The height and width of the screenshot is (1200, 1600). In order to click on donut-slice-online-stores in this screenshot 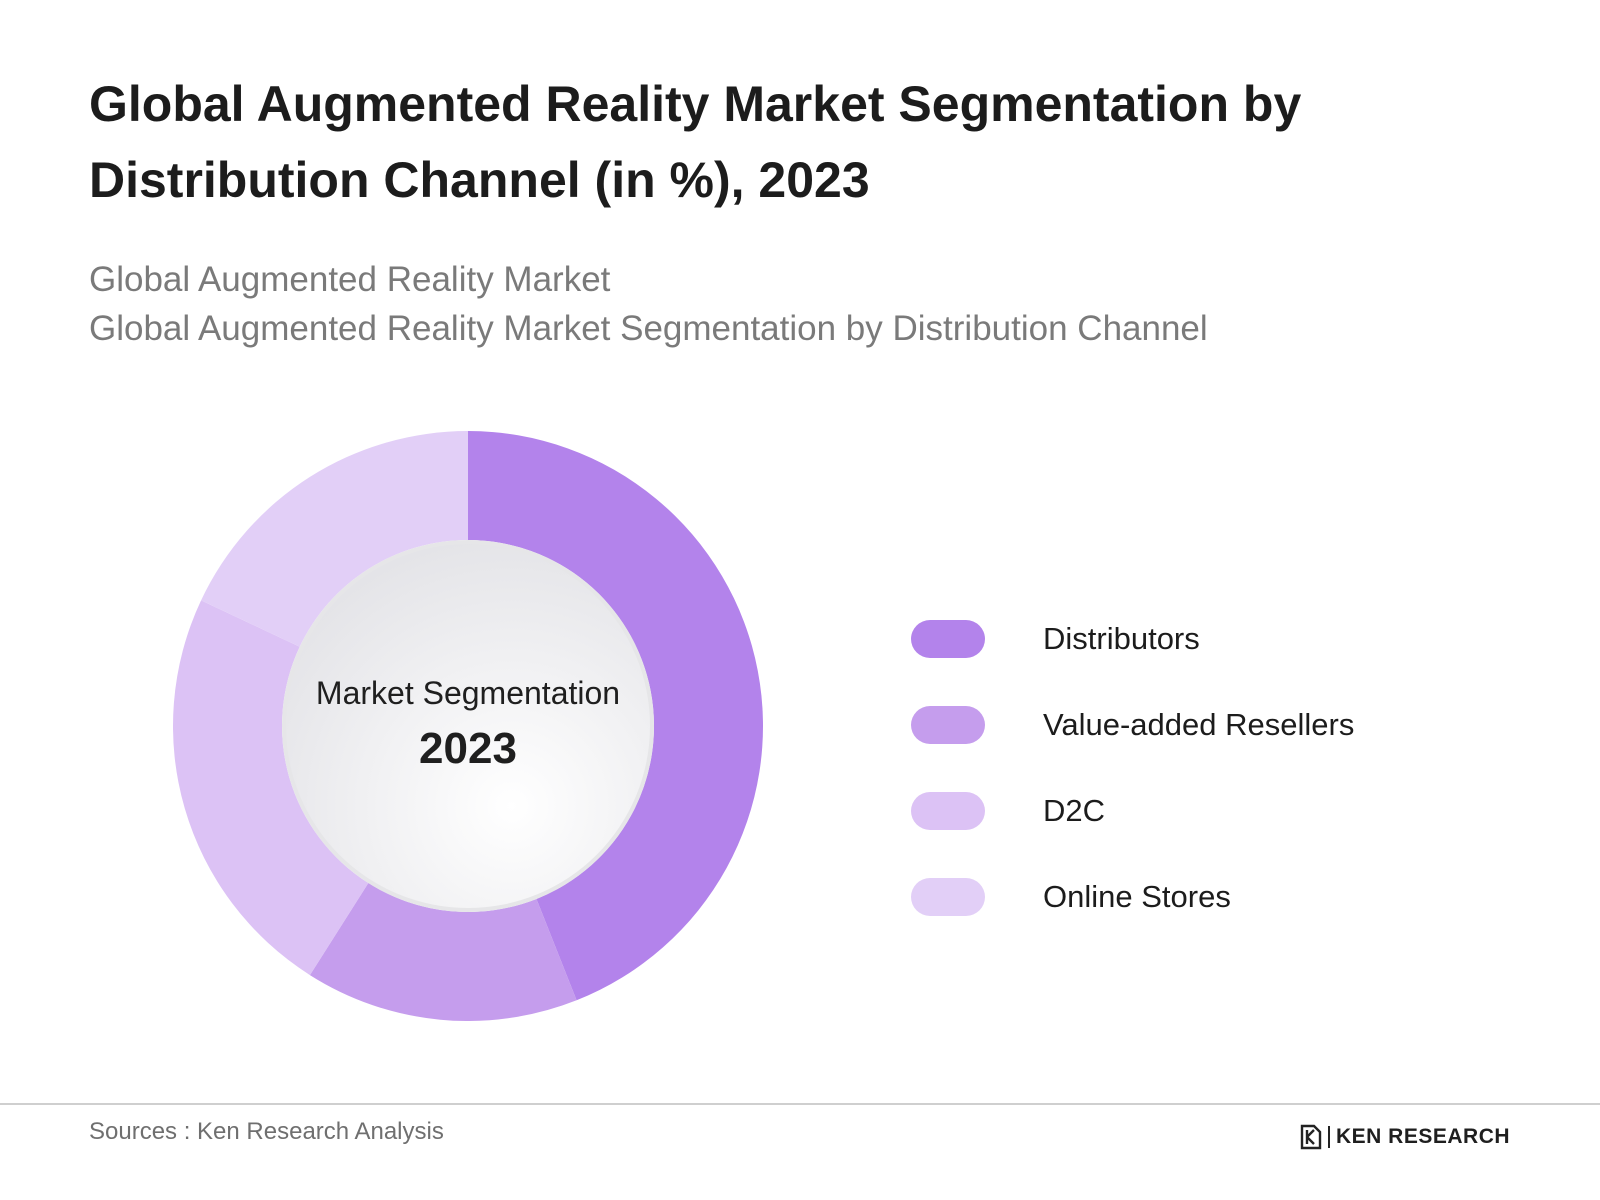, I will do `click(334, 539)`.